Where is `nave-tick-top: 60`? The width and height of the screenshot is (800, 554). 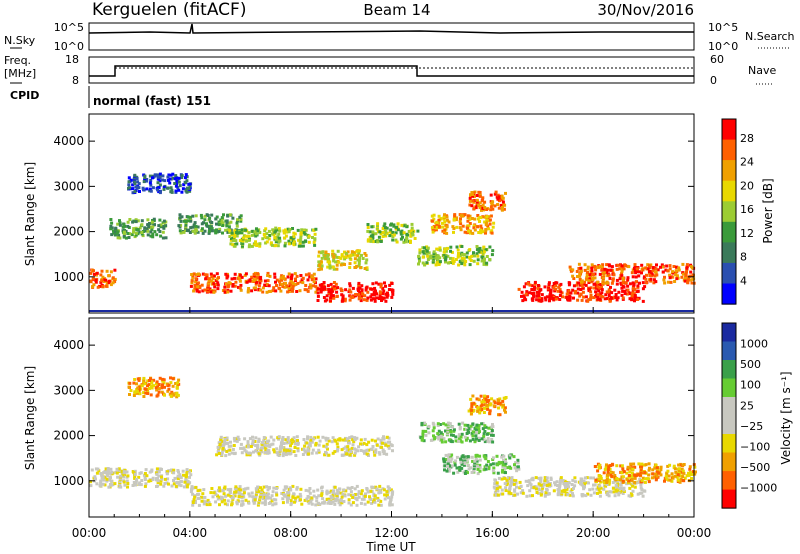
nave-tick-top: 60 is located at coordinates (717, 59).